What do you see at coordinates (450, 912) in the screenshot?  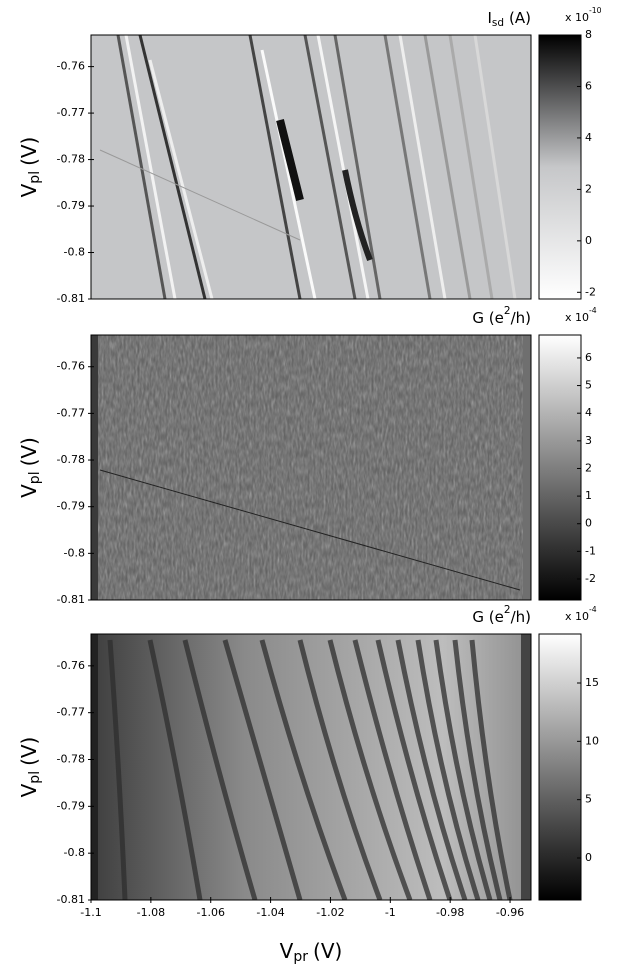 I see `x-tick-label: -0.98` at bounding box center [450, 912].